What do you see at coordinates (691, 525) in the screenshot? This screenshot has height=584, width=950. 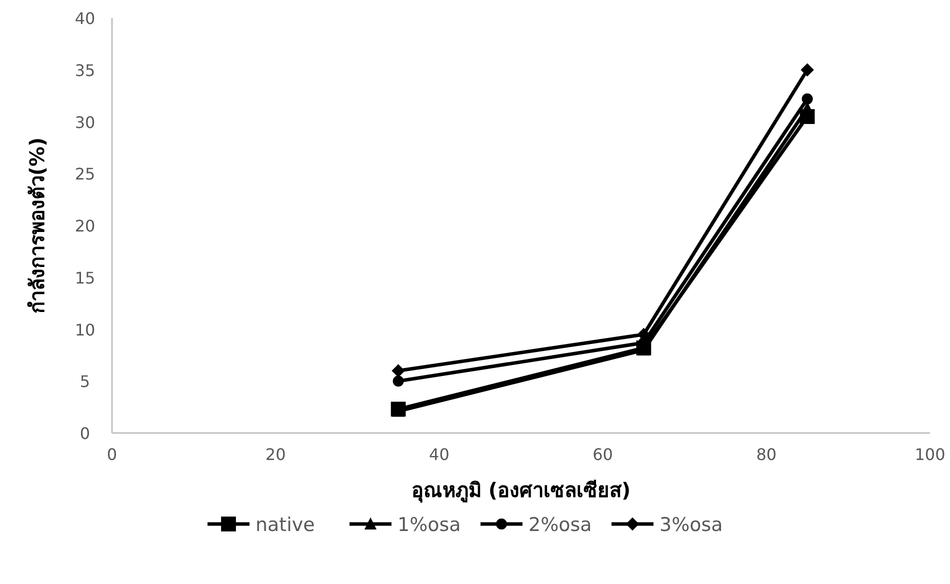 I see `legend-label: 3%osa` at bounding box center [691, 525].